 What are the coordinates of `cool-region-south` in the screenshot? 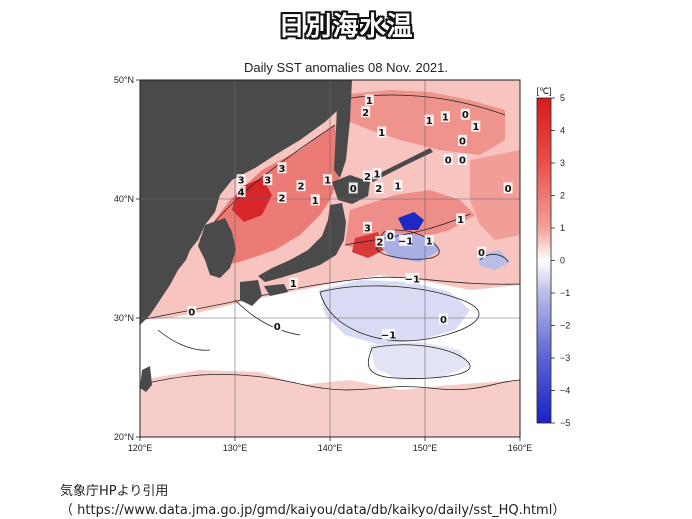 It's located at (420, 361).